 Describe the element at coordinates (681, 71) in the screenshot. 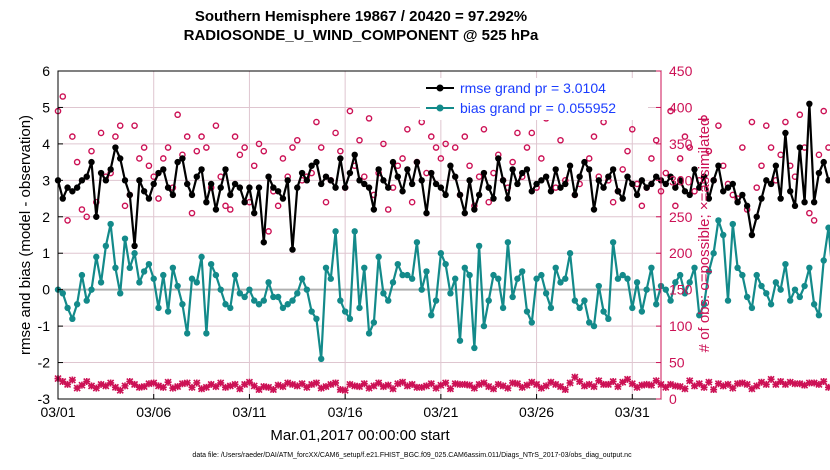

I see `right-tick-label: 450` at that location.